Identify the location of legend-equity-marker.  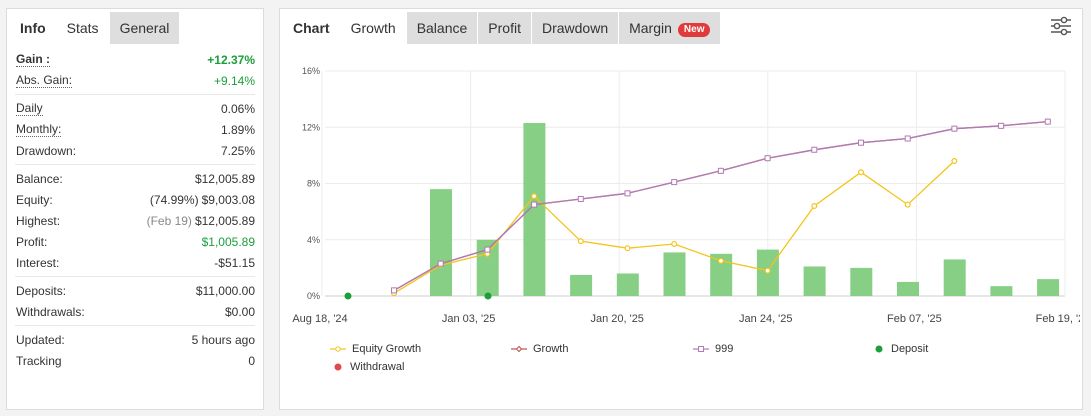
(338, 349).